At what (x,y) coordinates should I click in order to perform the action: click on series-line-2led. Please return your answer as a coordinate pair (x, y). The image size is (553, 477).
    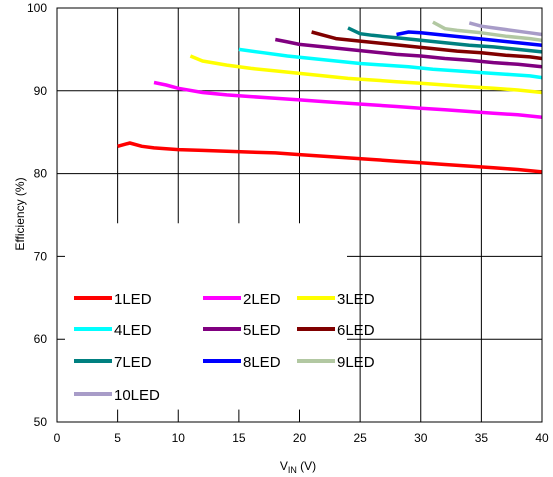
    Looking at the image, I should click on (348, 100).